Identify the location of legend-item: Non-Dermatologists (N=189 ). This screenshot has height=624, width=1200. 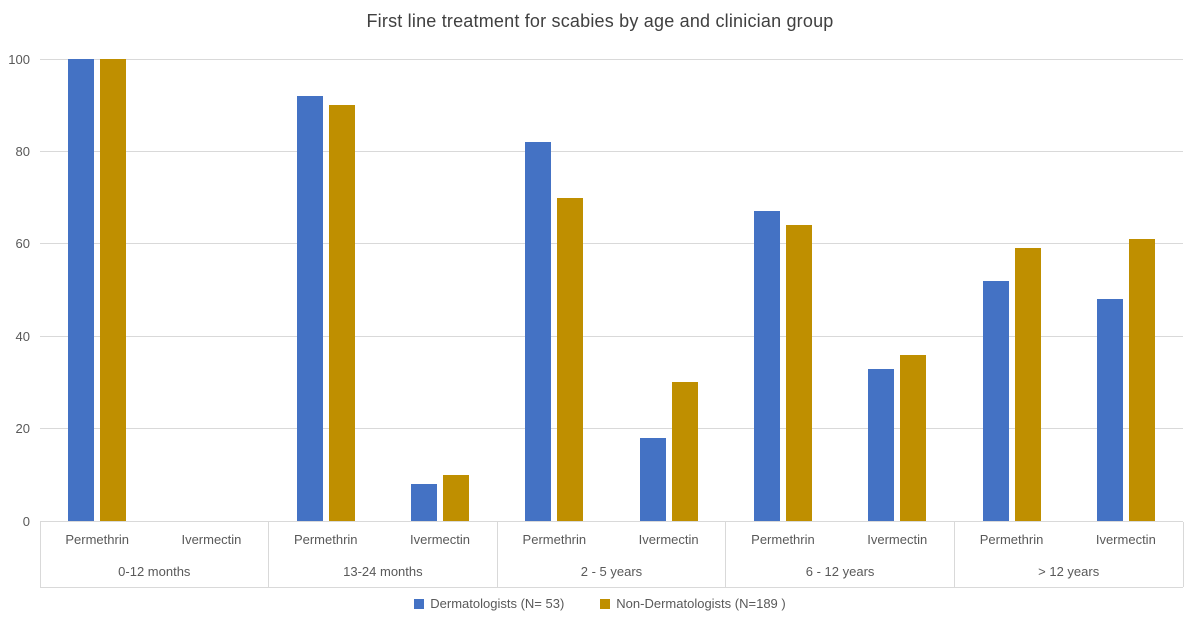
(693, 603).